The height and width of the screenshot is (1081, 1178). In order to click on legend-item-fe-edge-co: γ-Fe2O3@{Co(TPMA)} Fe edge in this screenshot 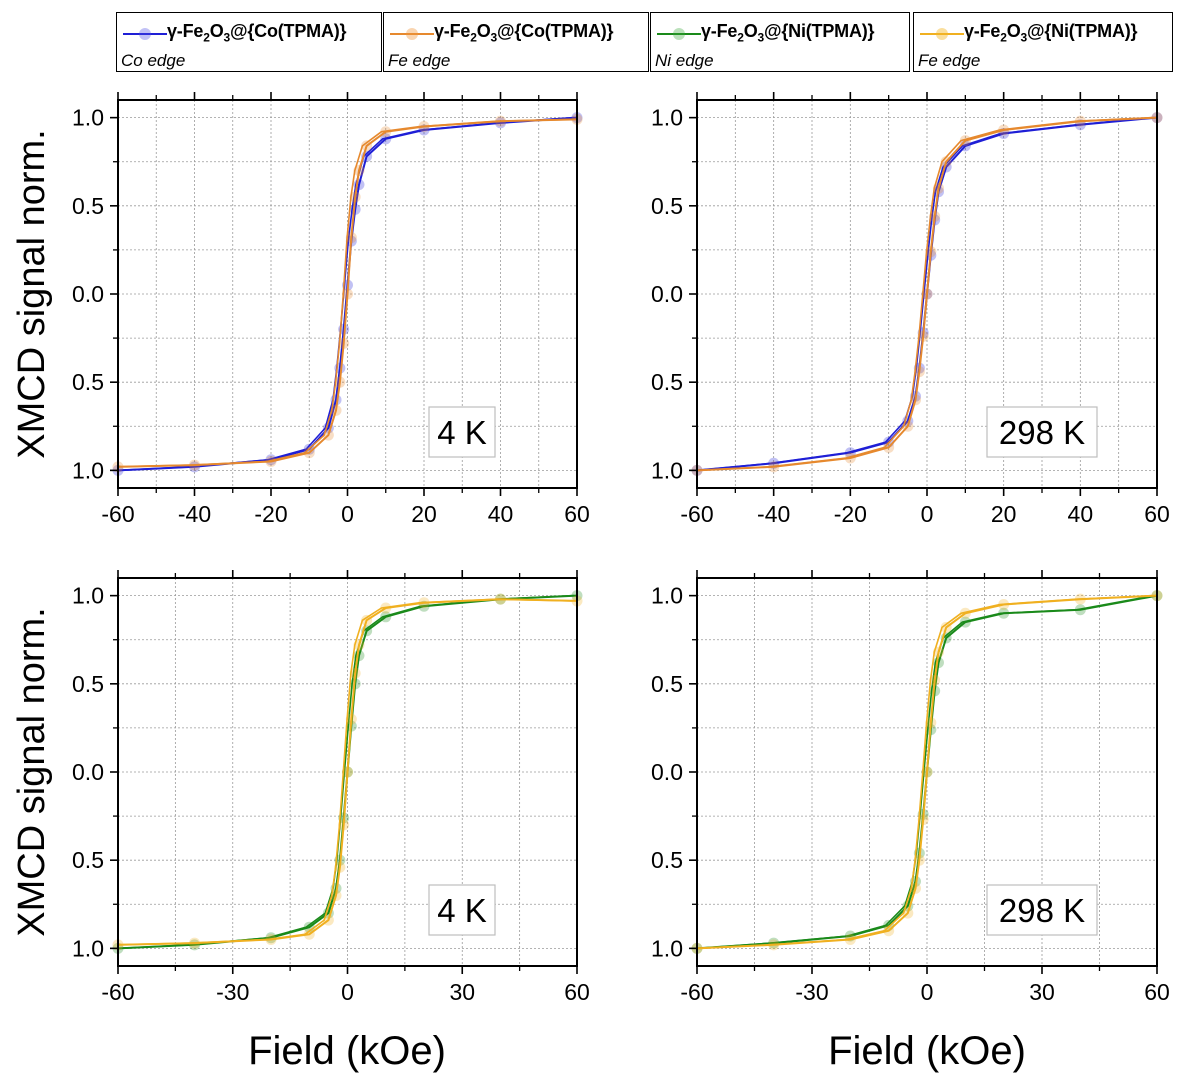, I will do `click(516, 42)`.